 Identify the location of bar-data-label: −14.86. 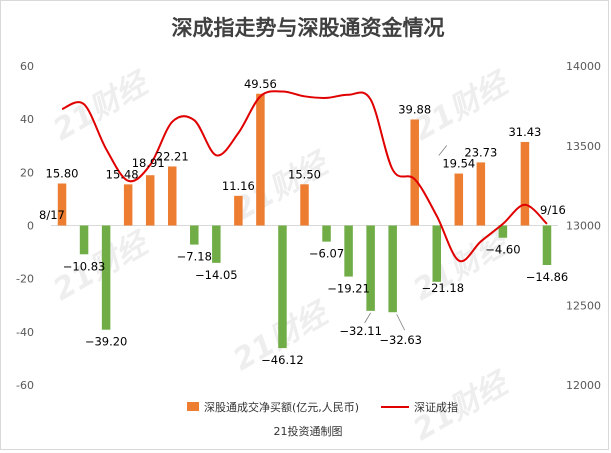
(547, 277).